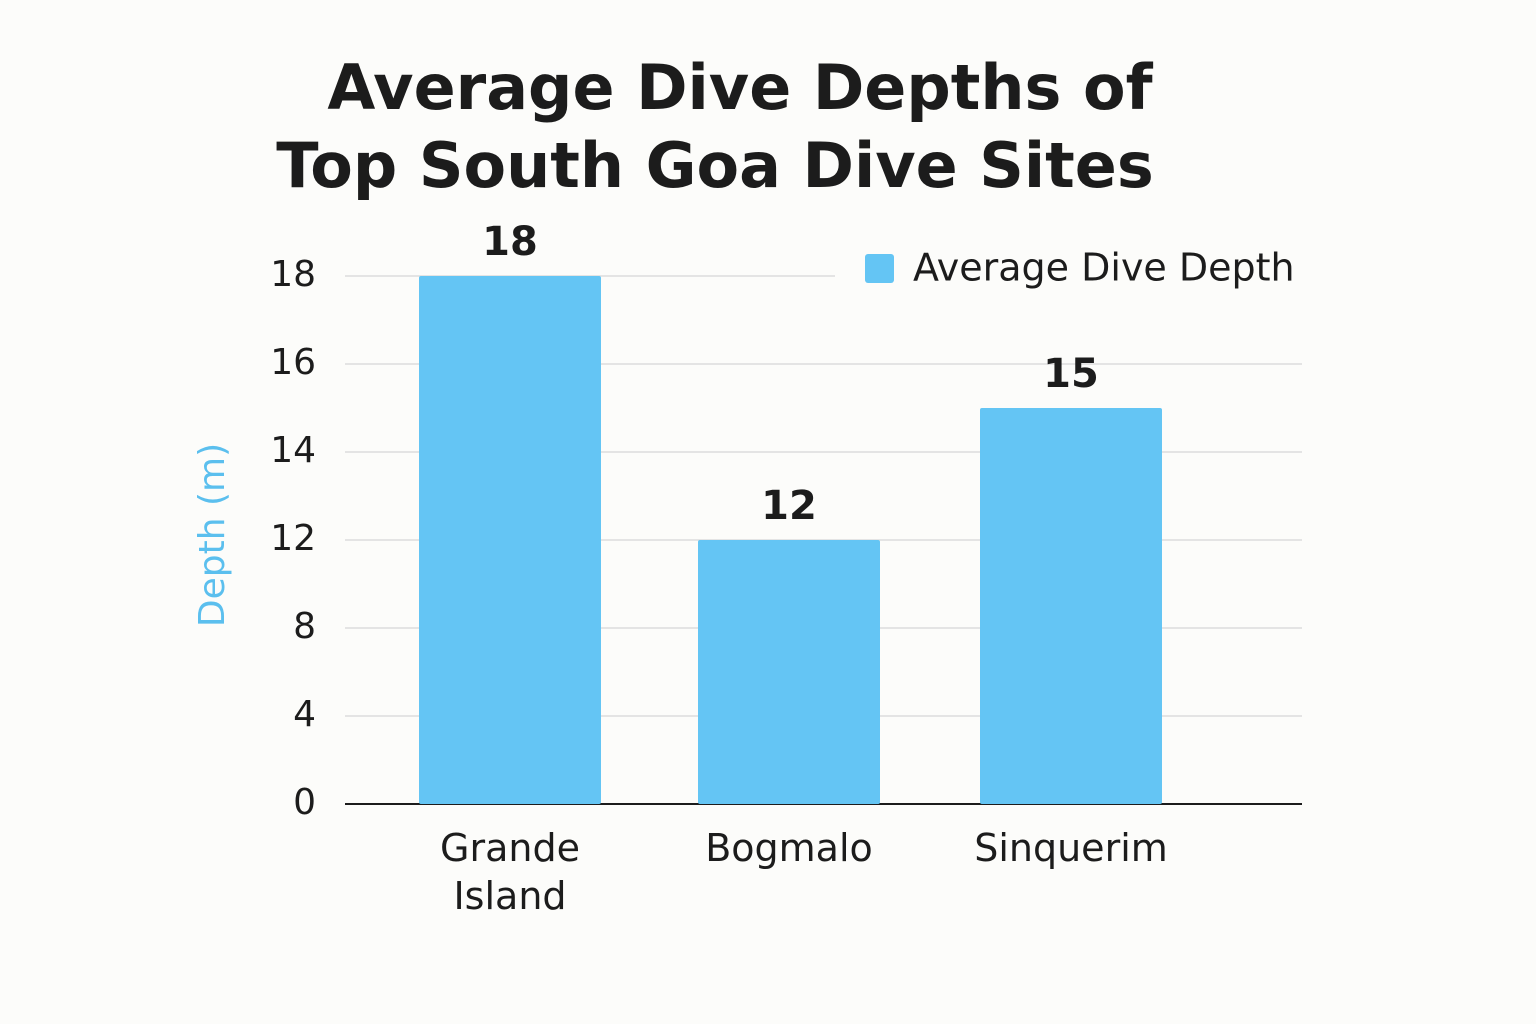  I want to click on data-label: 18, so click(510, 242).